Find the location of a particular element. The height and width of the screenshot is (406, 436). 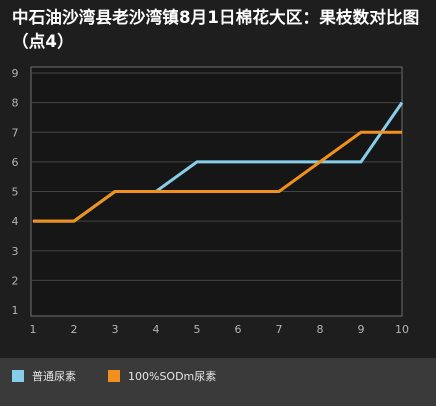

x-tick-label: 1 is located at coordinates (33, 329).